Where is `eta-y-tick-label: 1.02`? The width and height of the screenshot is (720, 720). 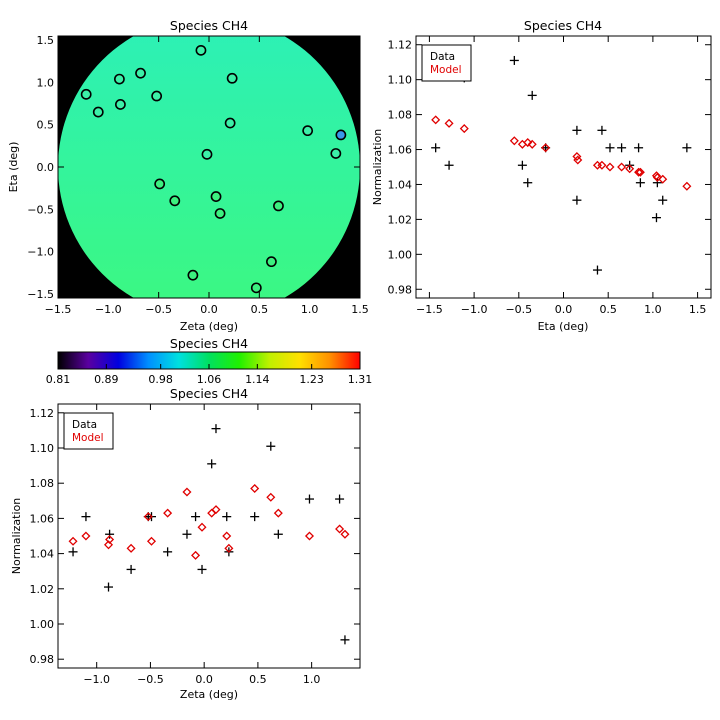 eta-y-tick-label: 1.02 is located at coordinates (400, 219).